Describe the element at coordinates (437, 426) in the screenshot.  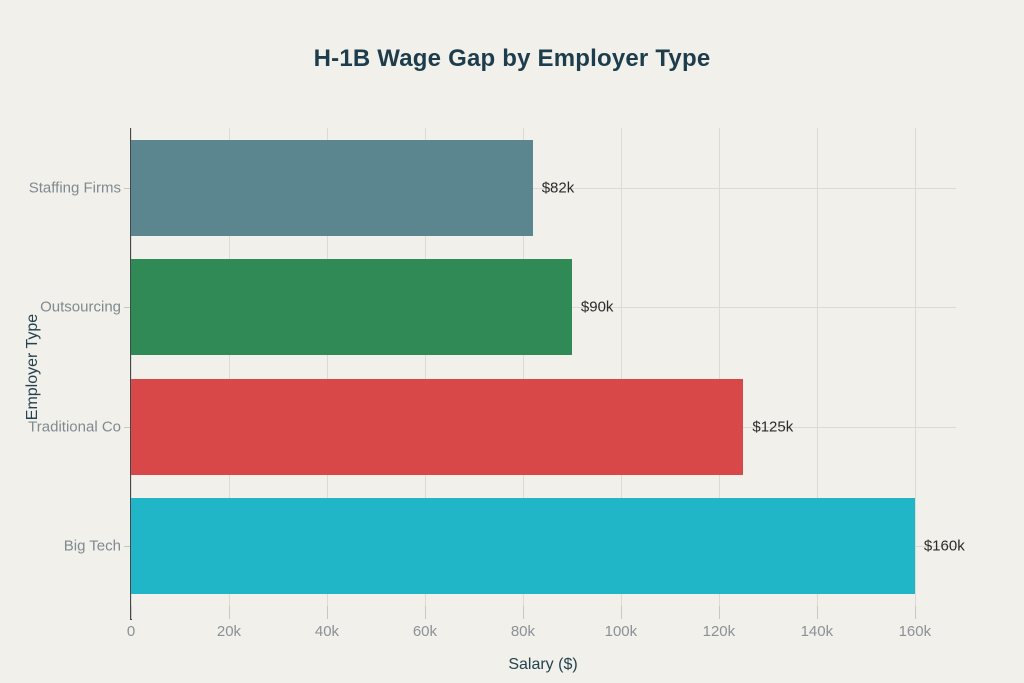
I see `bar-traditional-co` at that location.